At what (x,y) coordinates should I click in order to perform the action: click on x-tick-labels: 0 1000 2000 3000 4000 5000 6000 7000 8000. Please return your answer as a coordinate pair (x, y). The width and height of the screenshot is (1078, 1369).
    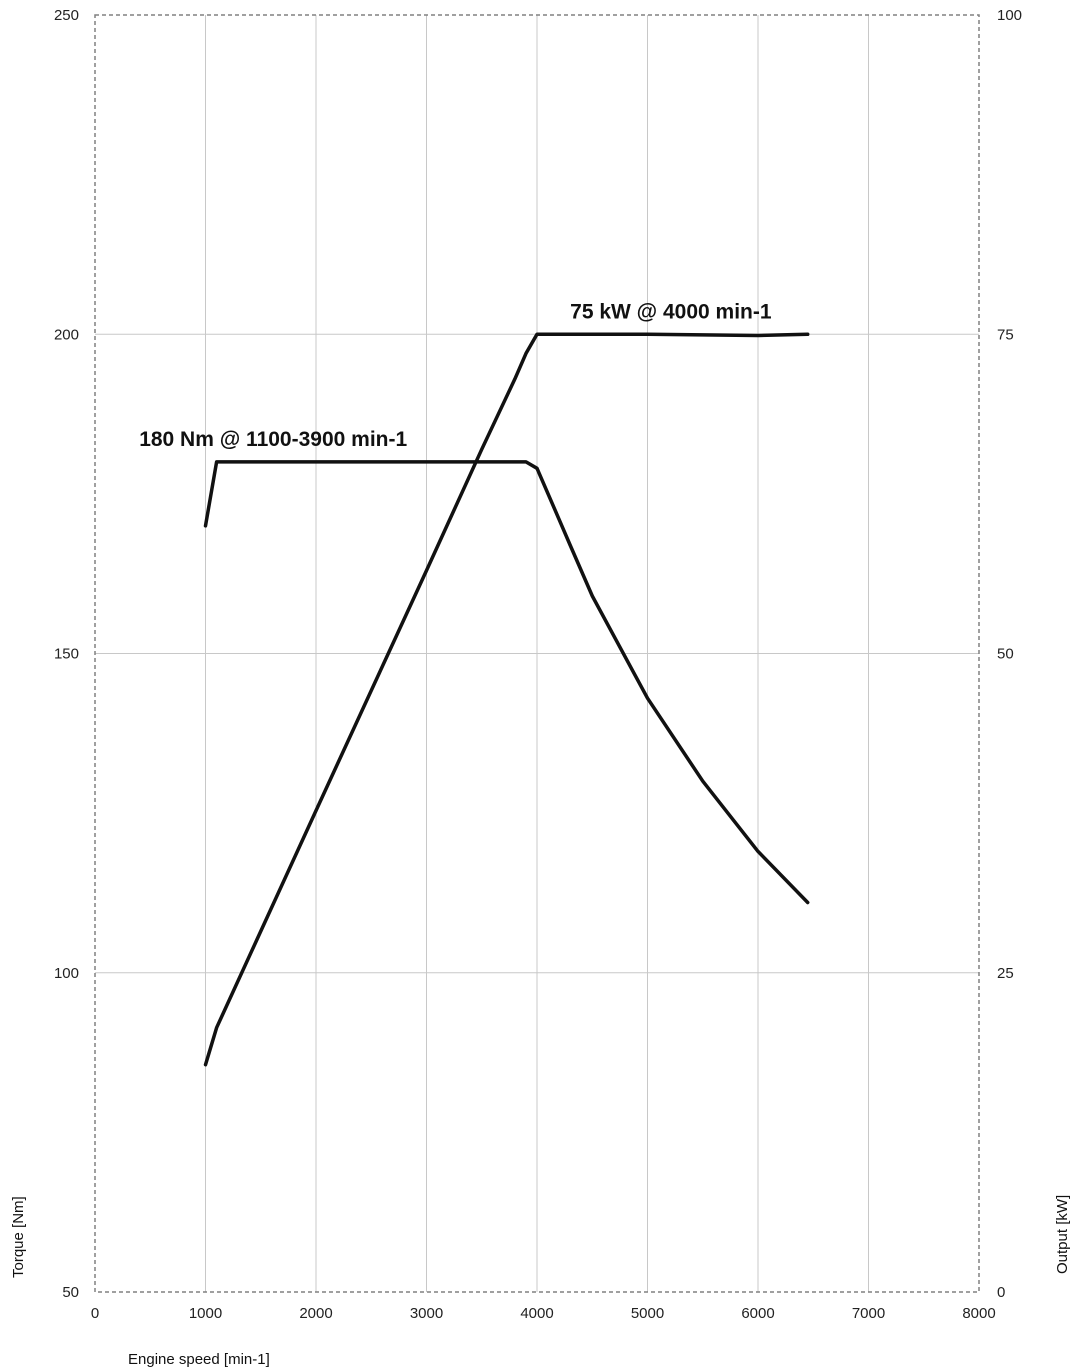
    Looking at the image, I should click on (543, 1313).